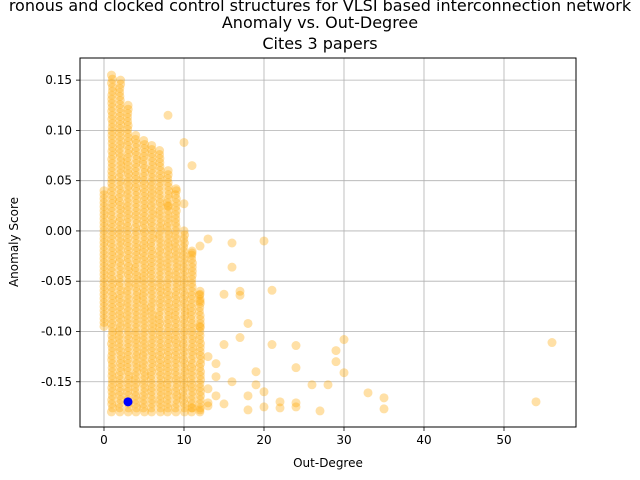 The height and width of the screenshot is (480, 640). Describe the element at coordinates (60, 231) in the screenshot. I see `y-axis: -0.15 -0.10 -0.05 0.00 0.05 0.10 0.15` at that location.